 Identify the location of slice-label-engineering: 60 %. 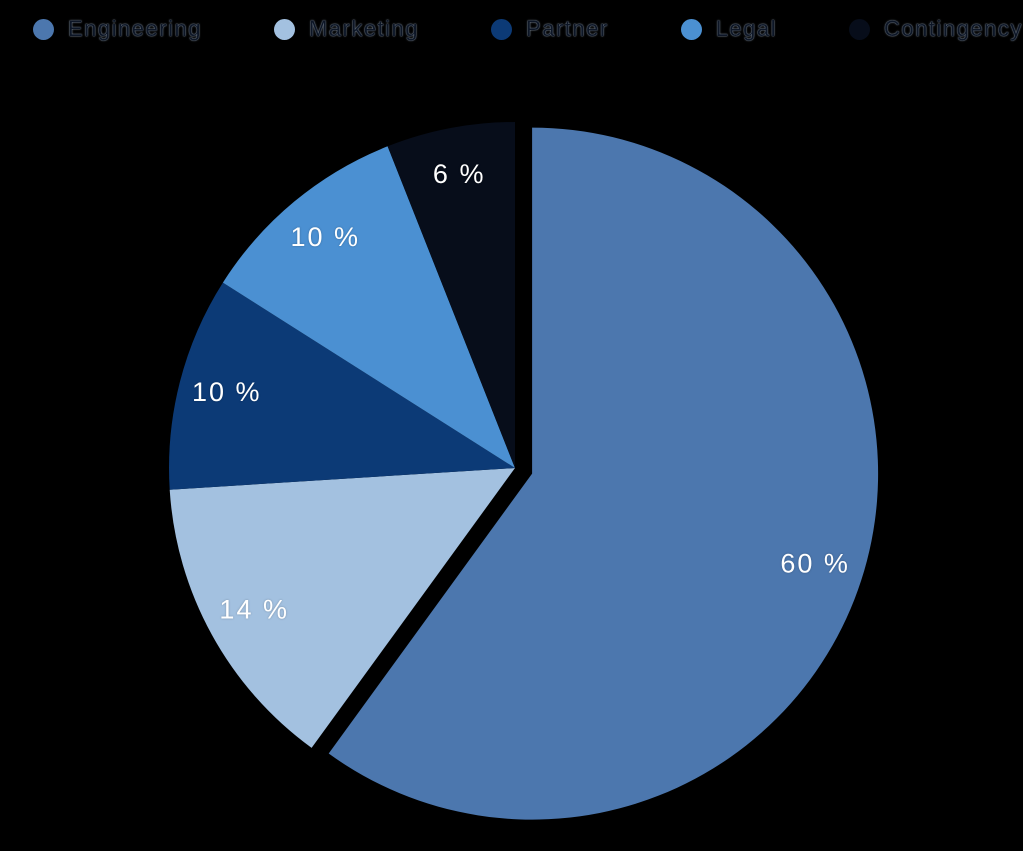
(815, 564).